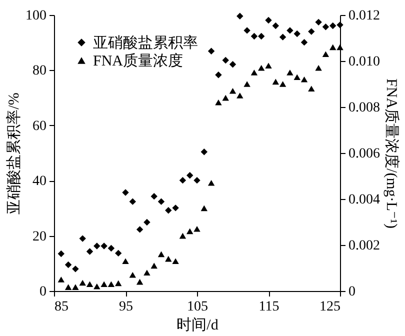 The width and height of the screenshot is (405, 336). I want to click on y-tick-label: 20, so click(39, 236).